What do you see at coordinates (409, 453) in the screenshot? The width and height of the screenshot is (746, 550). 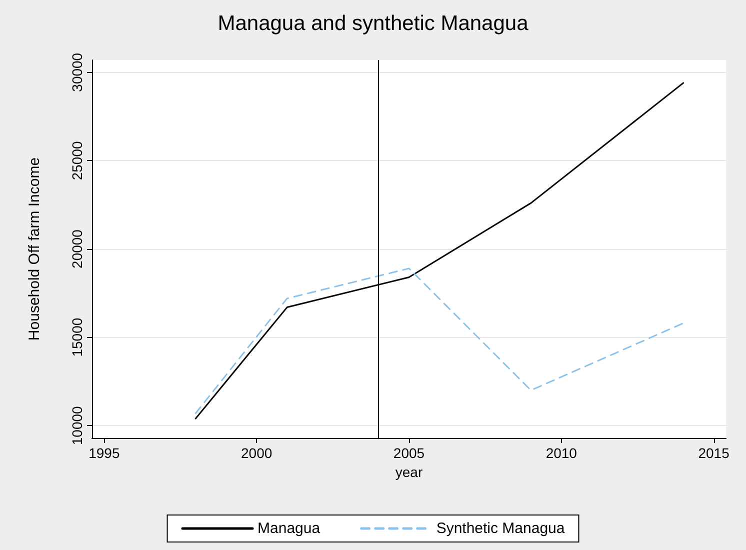 I see `x-tick-label: 2005` at bounding box center [409, 453].